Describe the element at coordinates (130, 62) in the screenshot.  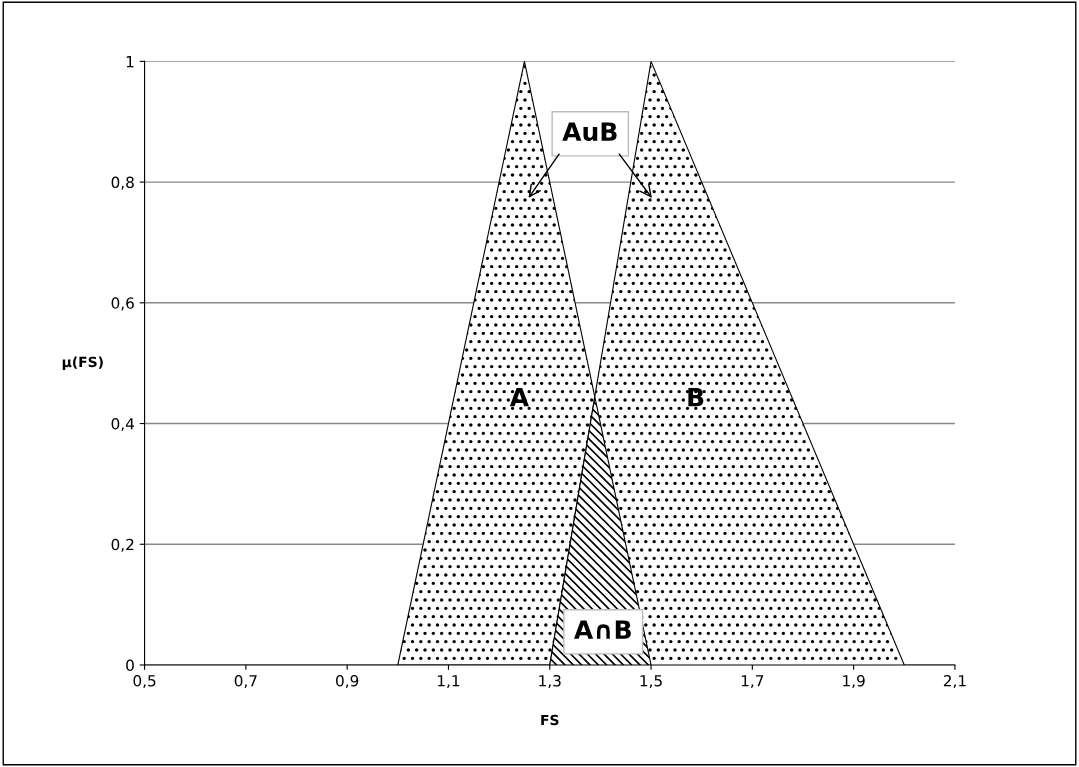
I see `y-tick-label: 1` at that location.